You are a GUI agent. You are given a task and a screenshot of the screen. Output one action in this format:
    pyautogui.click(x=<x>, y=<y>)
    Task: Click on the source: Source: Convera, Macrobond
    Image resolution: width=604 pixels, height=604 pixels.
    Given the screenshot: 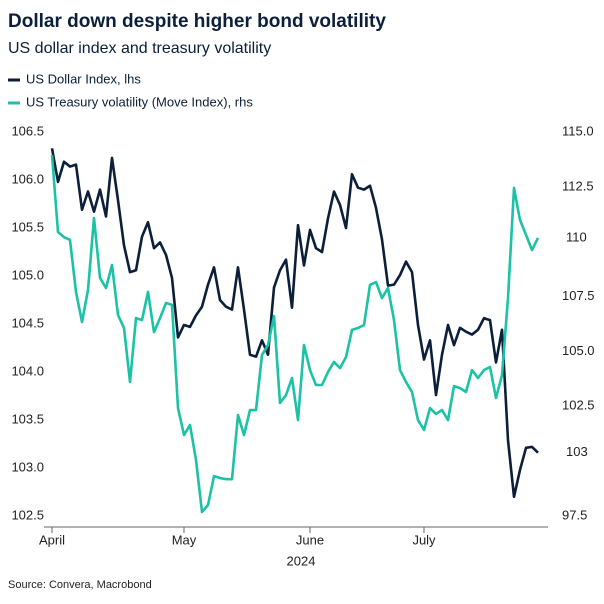 What is the action you would take?
    pyautogui.click(x=80, y=585)
    